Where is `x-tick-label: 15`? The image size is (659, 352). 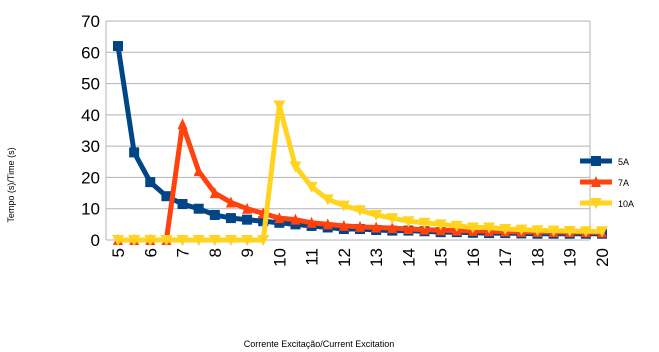 x-tick-label: 15 is located at coordinates (441, 257).